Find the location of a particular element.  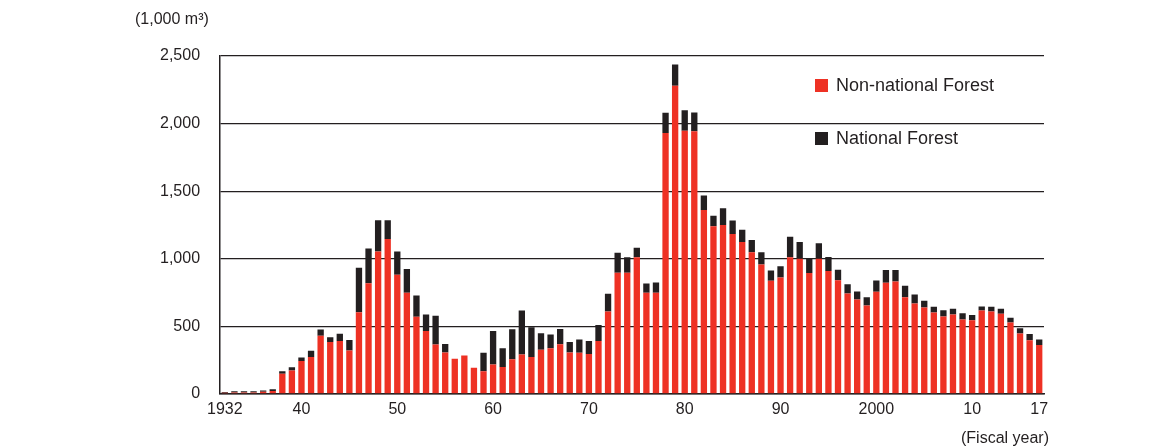

x-tick-label: 1932 is located at coordinates (225, 408).